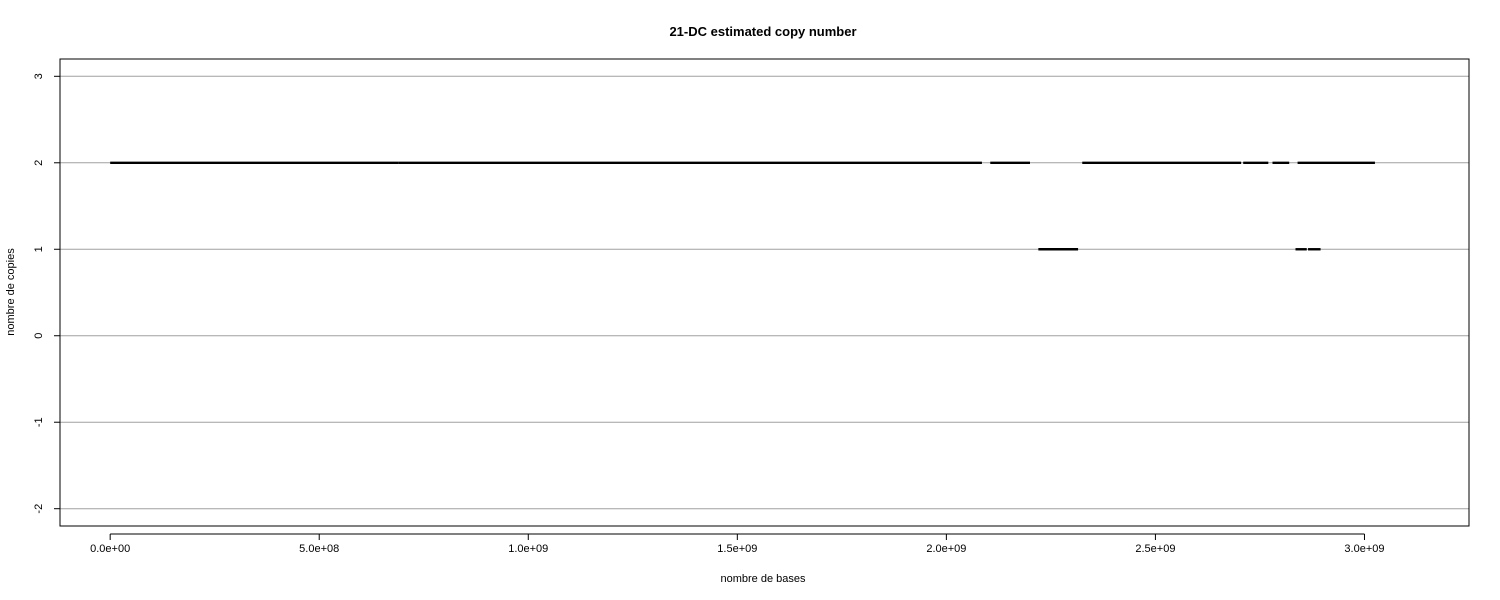 This screenshot has width=1500, height=600. What do you see at coordinates (39, 509) in the screenshot?
I see `y-tick-label: -2` at bounding box center [39, 509].